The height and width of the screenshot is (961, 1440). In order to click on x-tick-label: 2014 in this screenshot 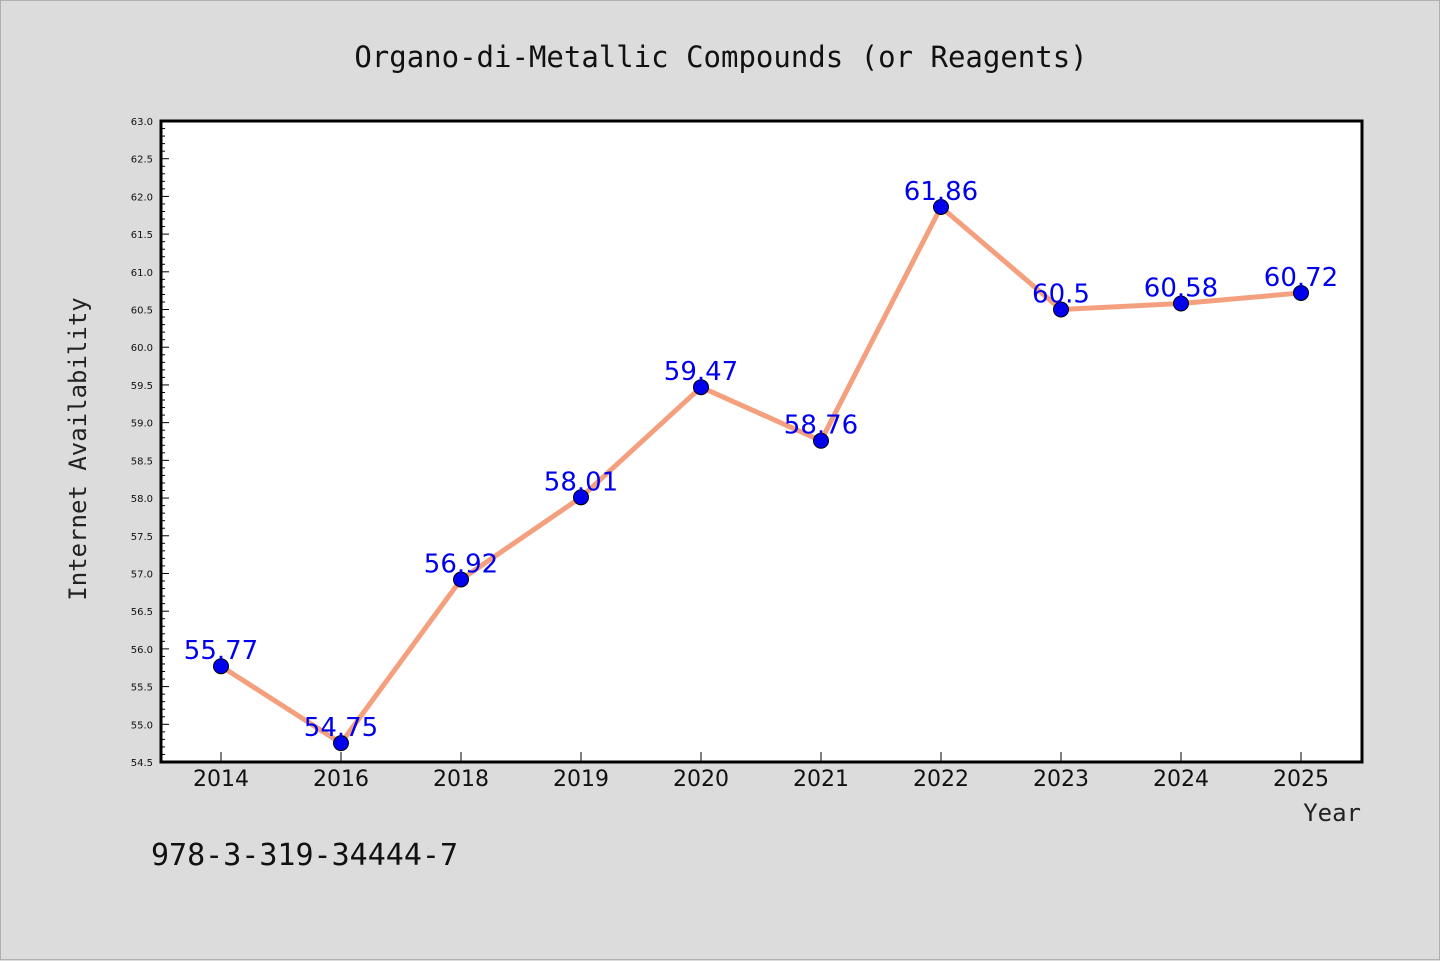, I will do `click(221, 779)`.